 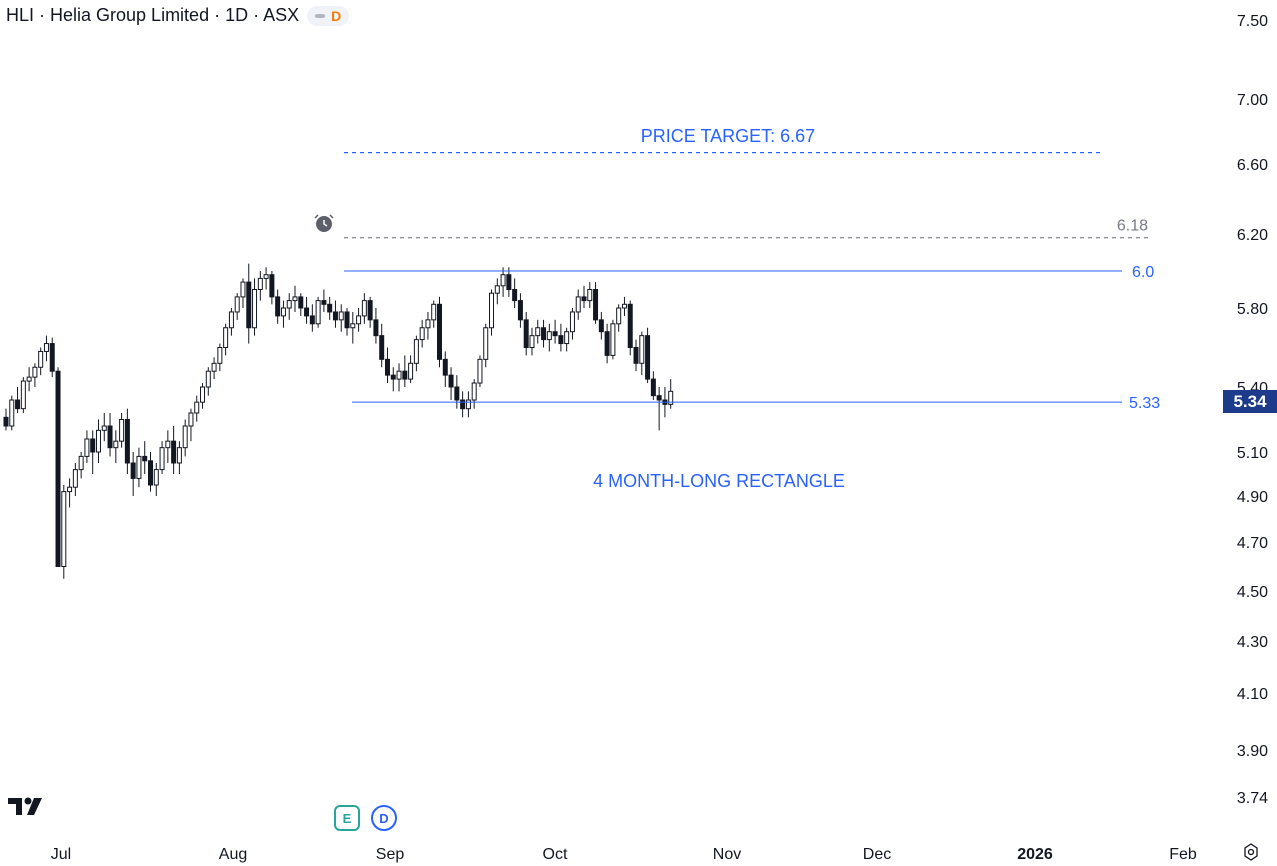 What do you see at coordinates (336, 15) in the screenshot?
I see `delayed-flag: D` at bounding box center [336, 15].